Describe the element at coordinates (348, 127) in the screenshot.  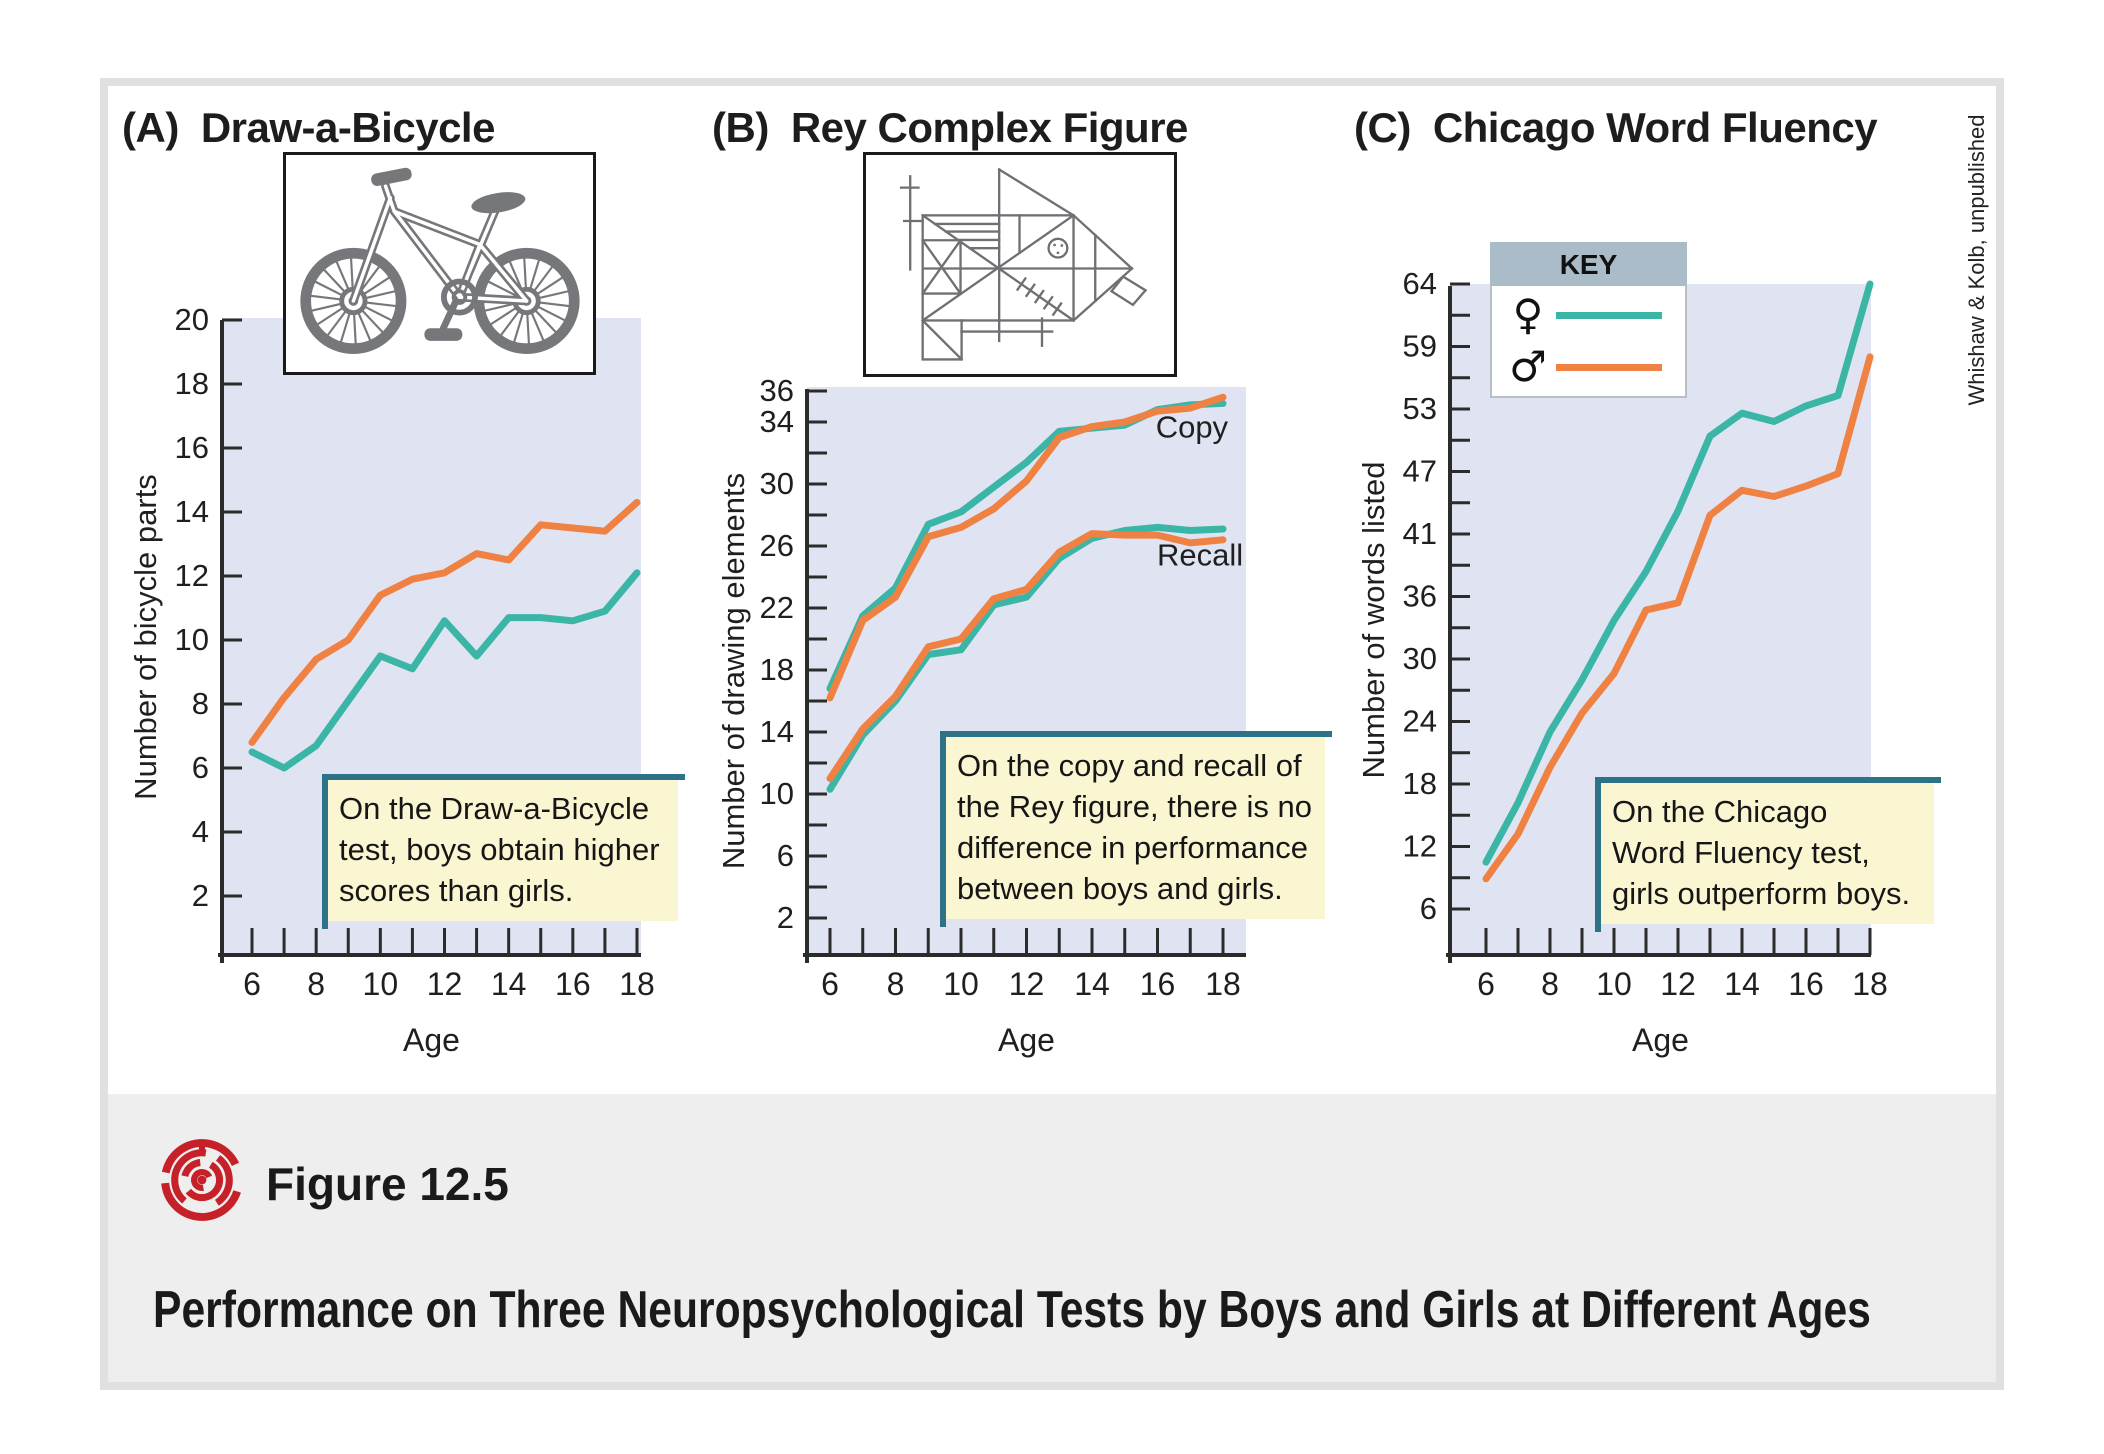
I see `panel-a-title-text: Draw-a-Bicycle` at that location.